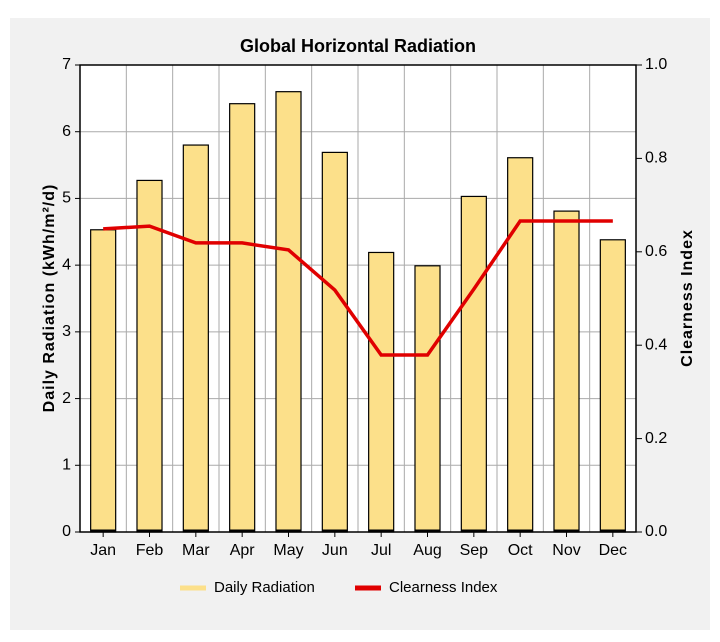 The image size is (720, 642). Describe the element at coordinates (656, 531) in the screenshot. I see `y2-tick-label: 0.0` at that location.